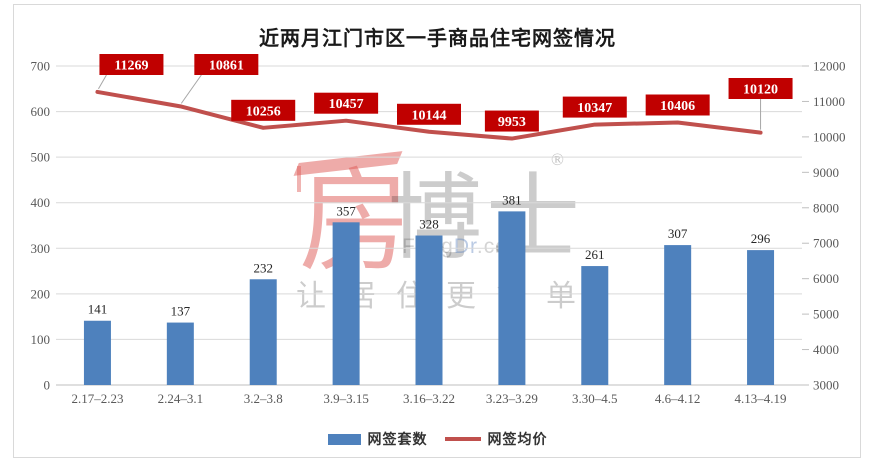 This screenshot has height=472, width=875. I want to click on x-axis-category-label: 3.30–4.5, so click(595, 398).